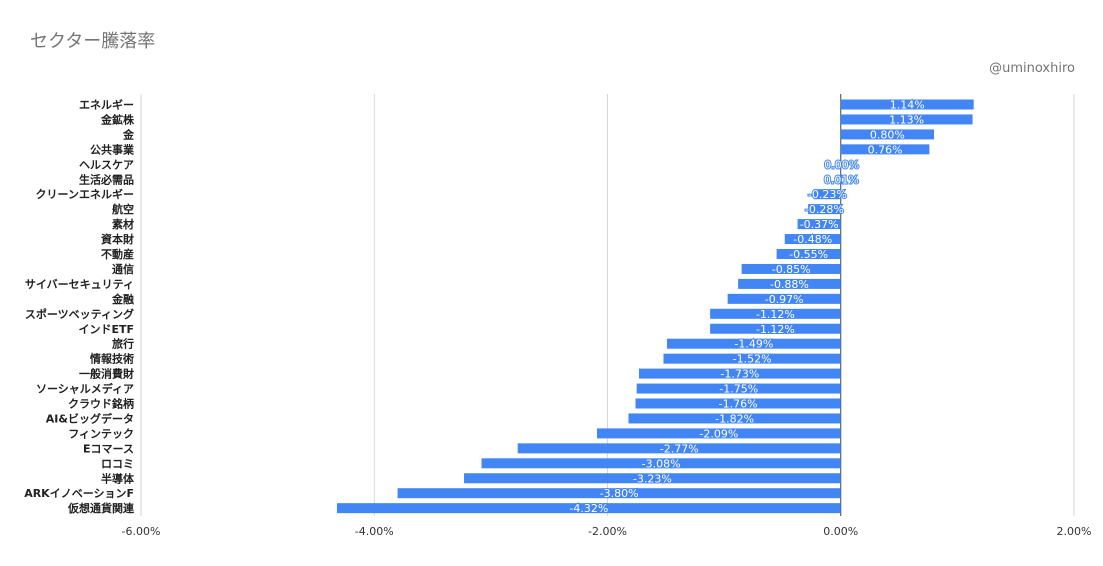 Image resolution: width=1103 pixels, height=566 pixels. What do you see at coordinates (117, 254) in the screenshot?
I see `category-label: 不動産` at bounding box center [117, 254].